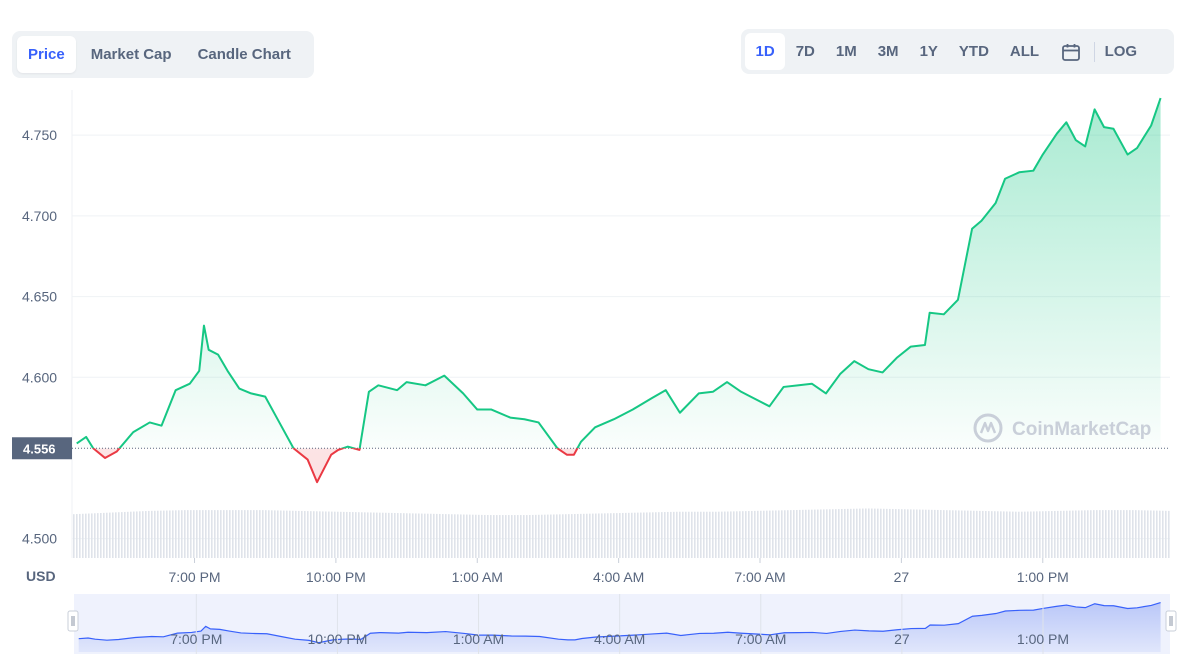  I want to click on navigator-tick-label: 7:00 PM, so click(196, 639).